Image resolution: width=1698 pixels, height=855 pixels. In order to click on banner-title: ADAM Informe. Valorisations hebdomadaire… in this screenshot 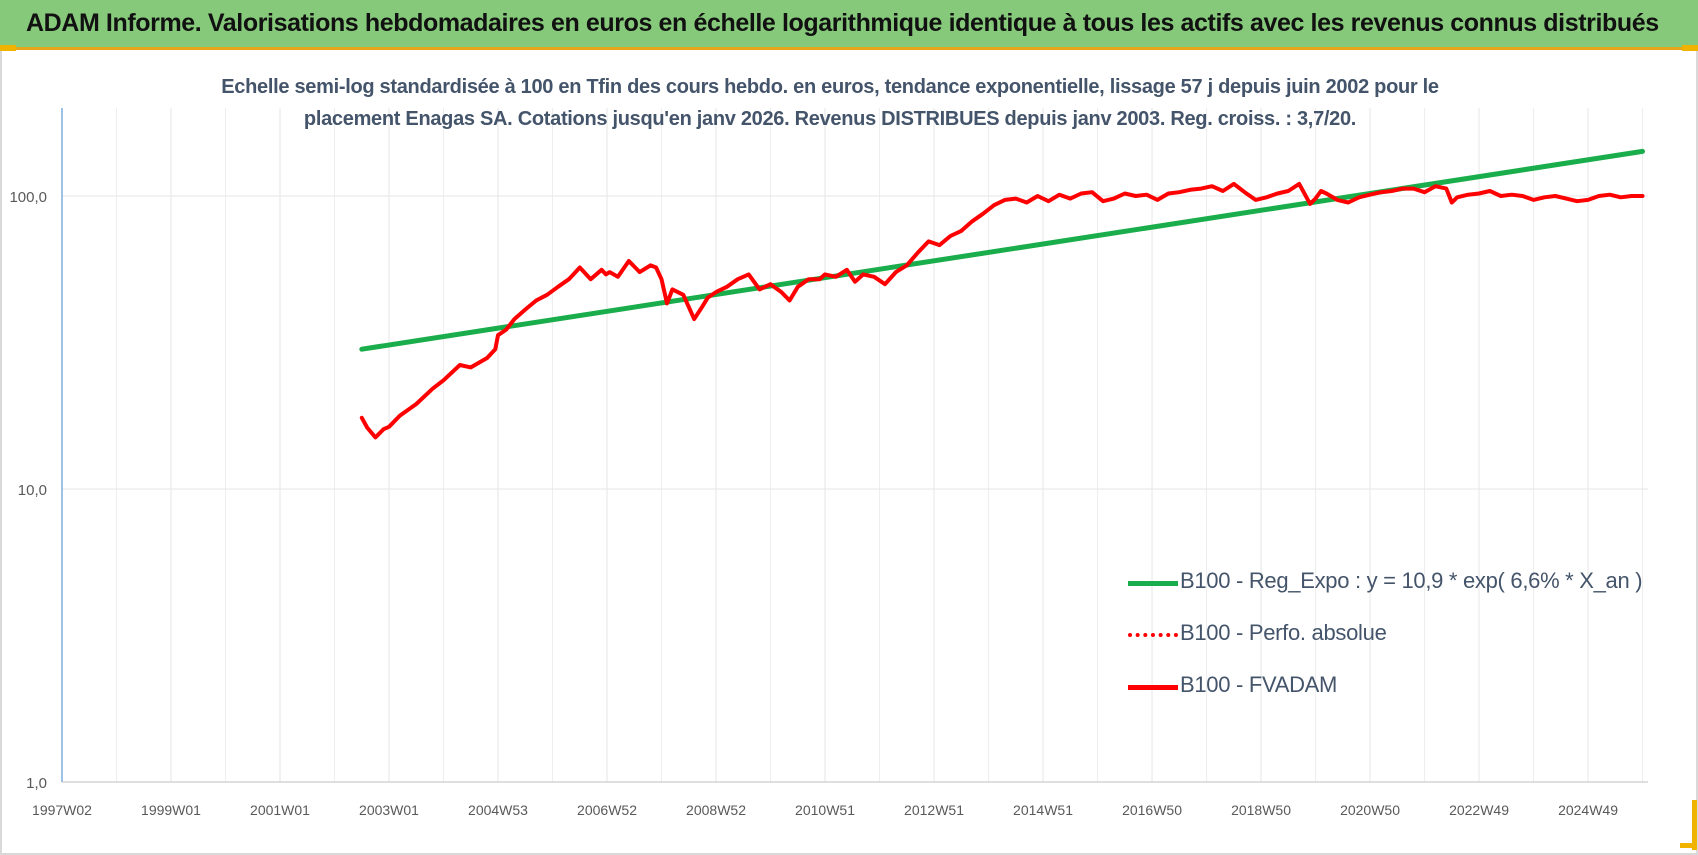, I will do `click(842, 23)`.